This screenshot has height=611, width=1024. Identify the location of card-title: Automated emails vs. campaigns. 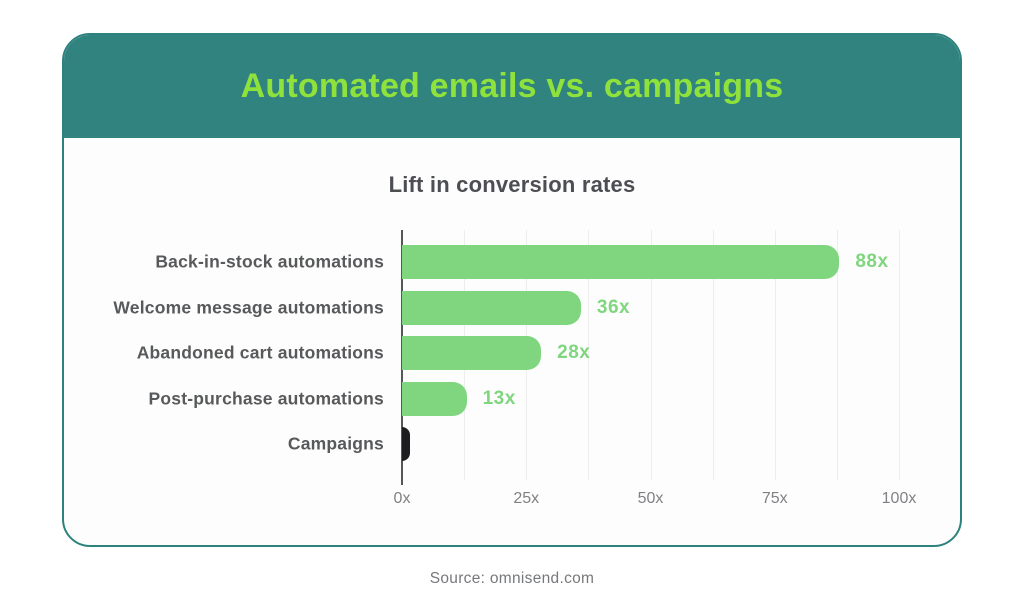
(512, 86).